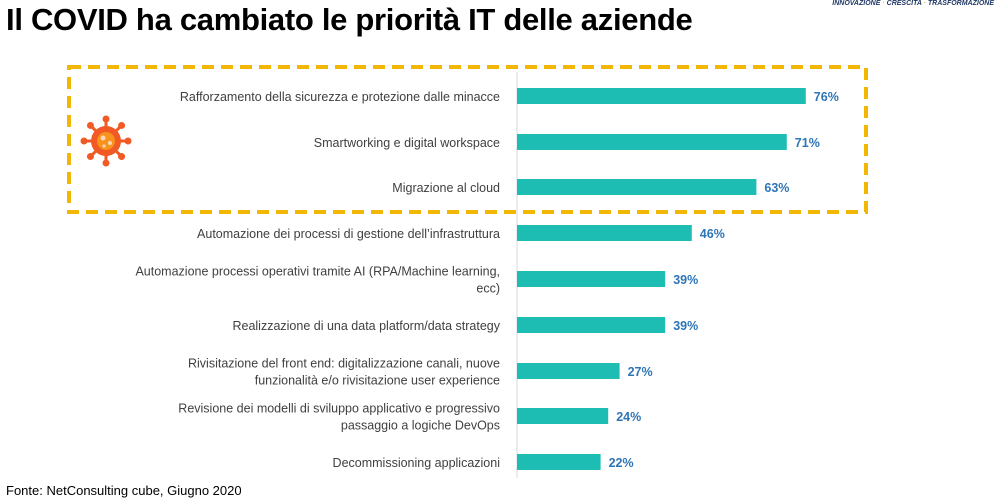  What do you see at coordinates (640, 372) in the screenshot?
I see `value-label: 27%` at bounding box center [640, 372].